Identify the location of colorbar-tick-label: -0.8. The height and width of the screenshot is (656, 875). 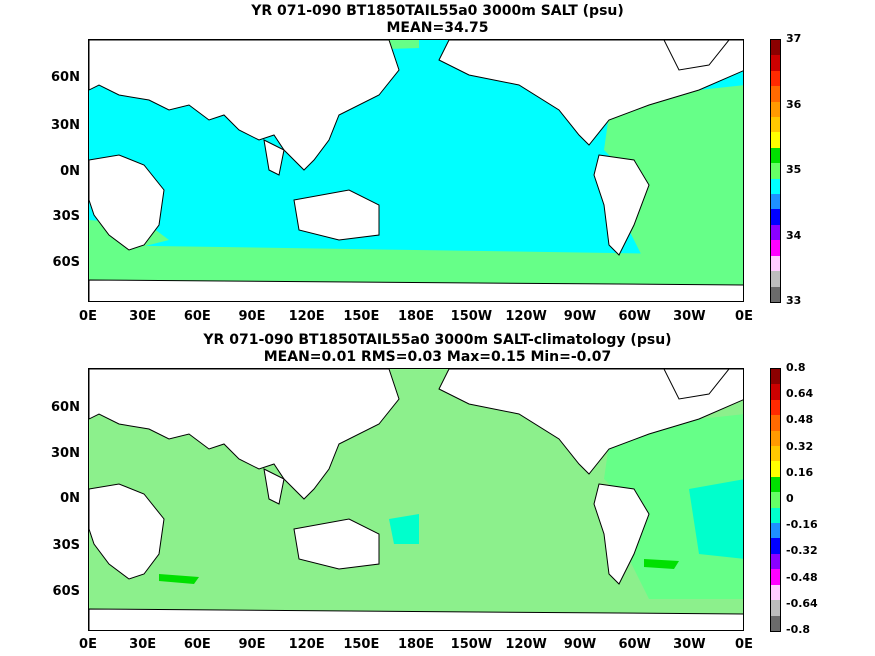
(798, 629).